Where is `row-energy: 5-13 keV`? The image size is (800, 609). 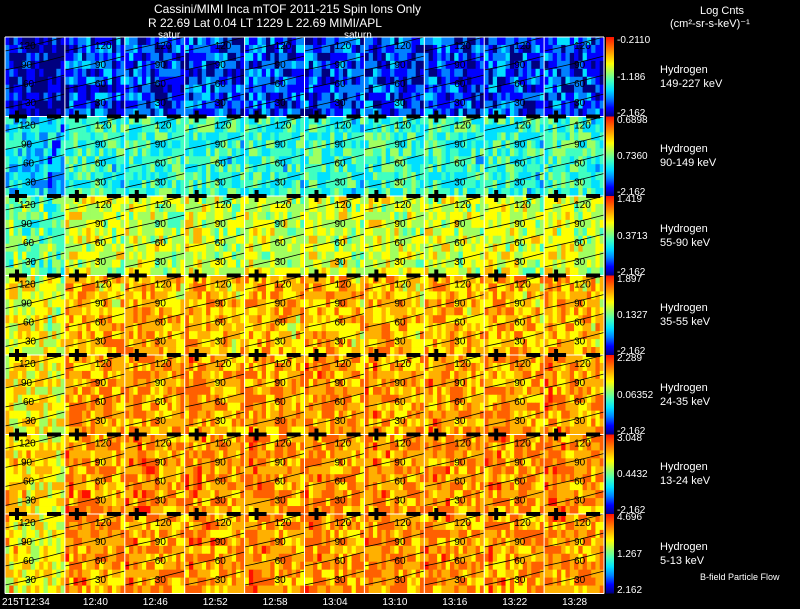
row-energy: 5-13 keV is located at coordinates (682, 560).